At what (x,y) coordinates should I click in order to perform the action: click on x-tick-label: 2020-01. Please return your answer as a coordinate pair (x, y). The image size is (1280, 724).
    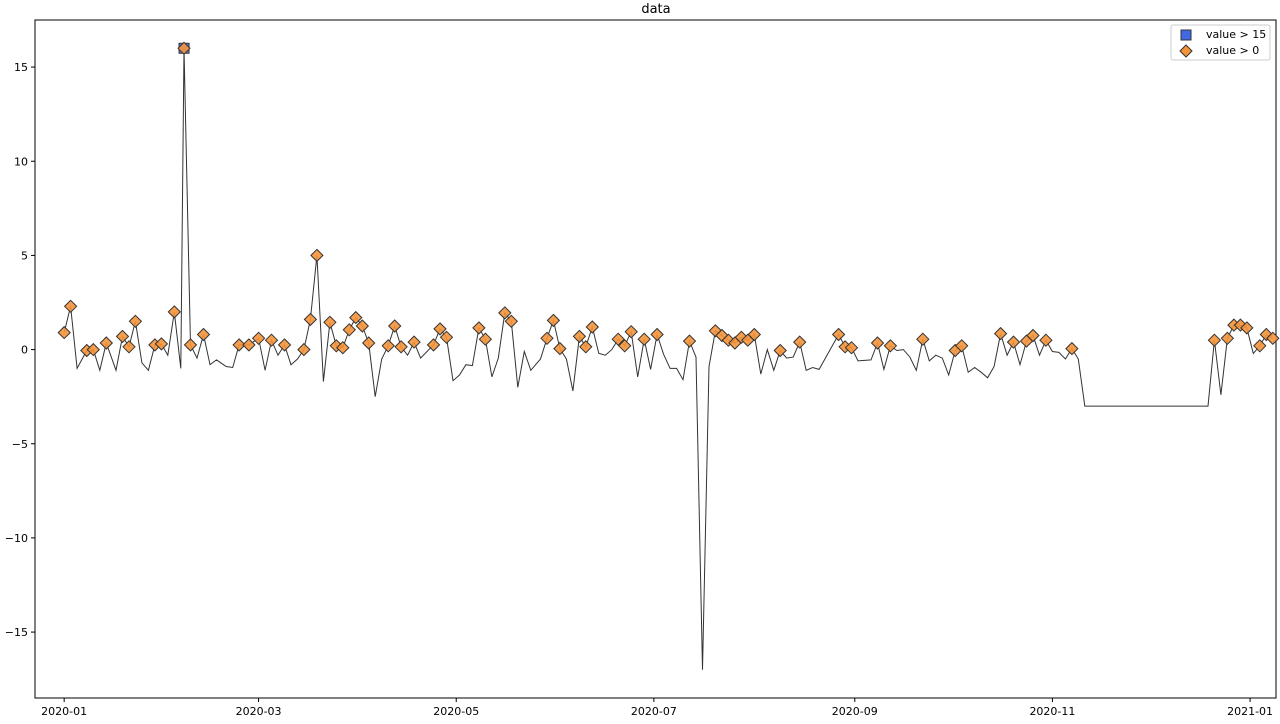
    Looking at the image, I should click on (64, 711).